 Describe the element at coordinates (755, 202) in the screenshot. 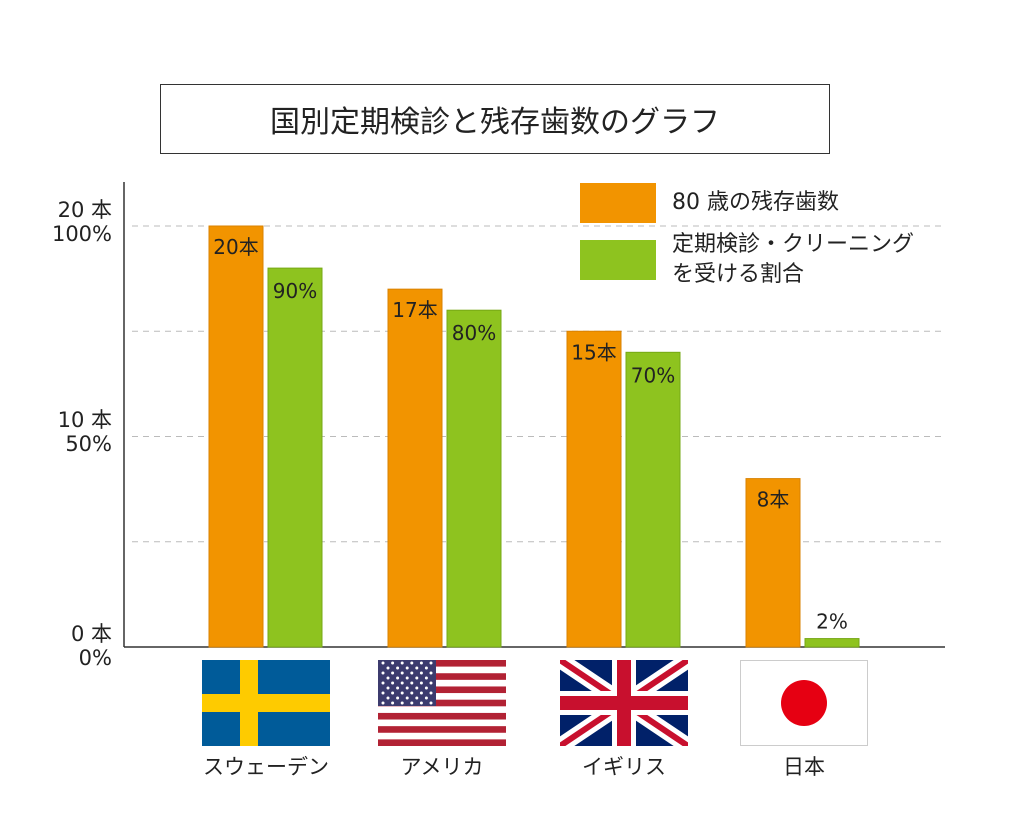

I see `legend-label-teeth: 80 歳の残存歯数` at that location.